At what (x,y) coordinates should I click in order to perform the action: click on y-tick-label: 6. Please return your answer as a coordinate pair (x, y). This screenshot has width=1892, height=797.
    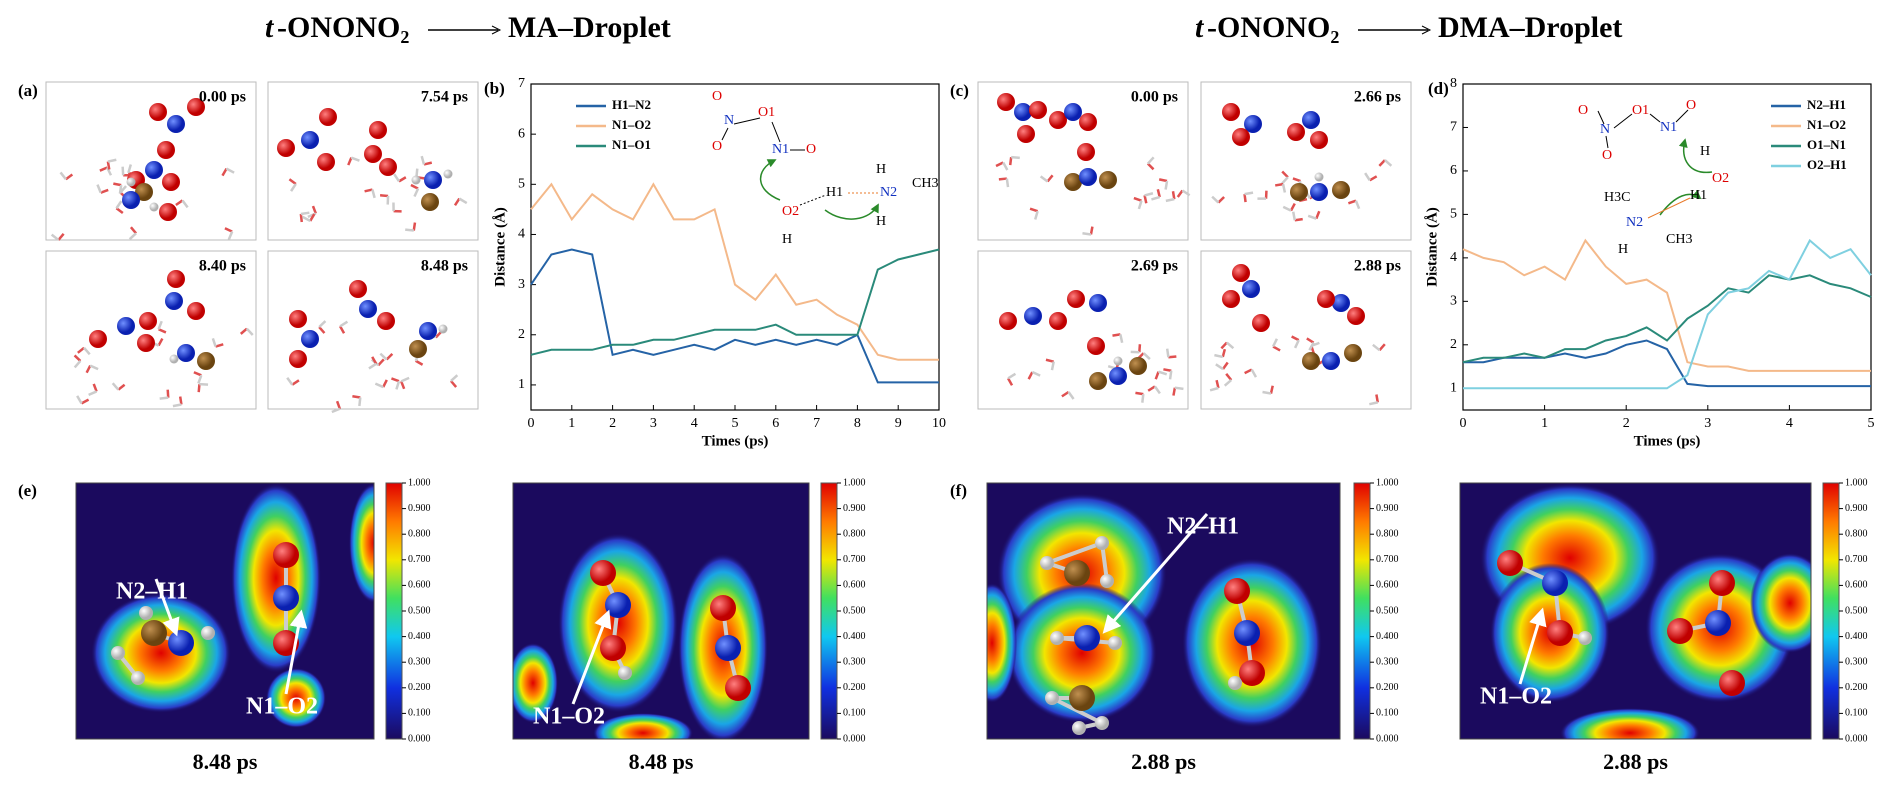
    Looking at the image, I should click on (1453, 170).